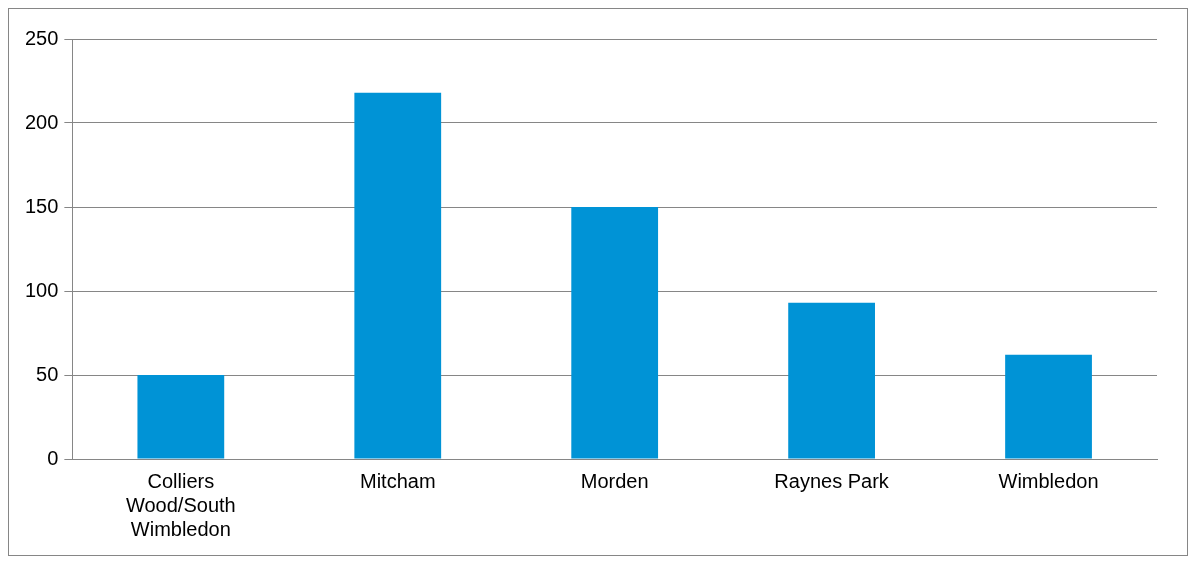  What do you see at coordinates (397, 480) in the screenshot?
I see `x-tick-label: Mitcham` at bounding box center [397, 480].